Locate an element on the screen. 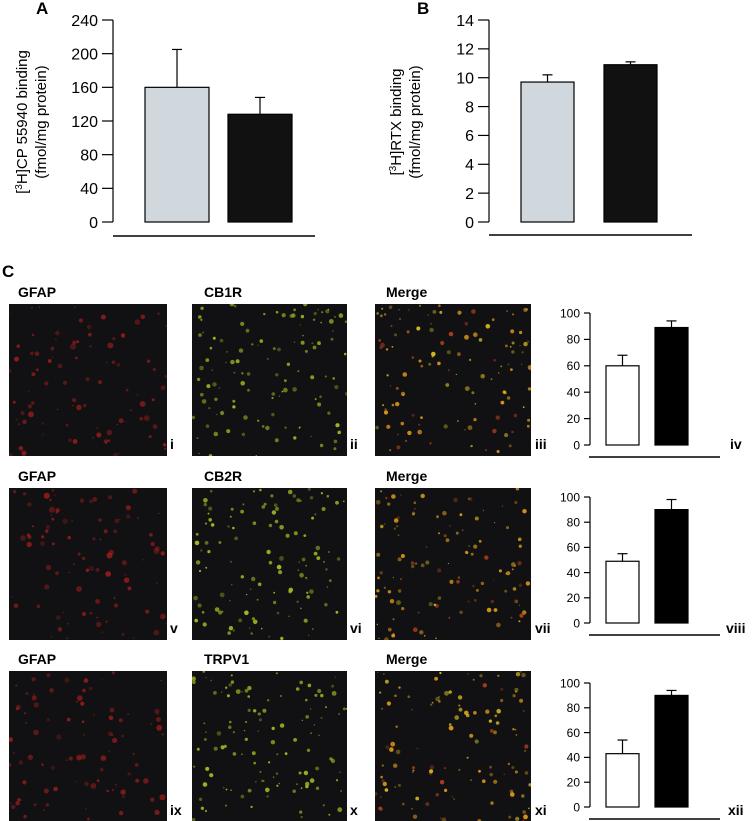 This screenshot has width=756, height=821. label-gfap-row2: GFAP is located at coordinates (37, 476).